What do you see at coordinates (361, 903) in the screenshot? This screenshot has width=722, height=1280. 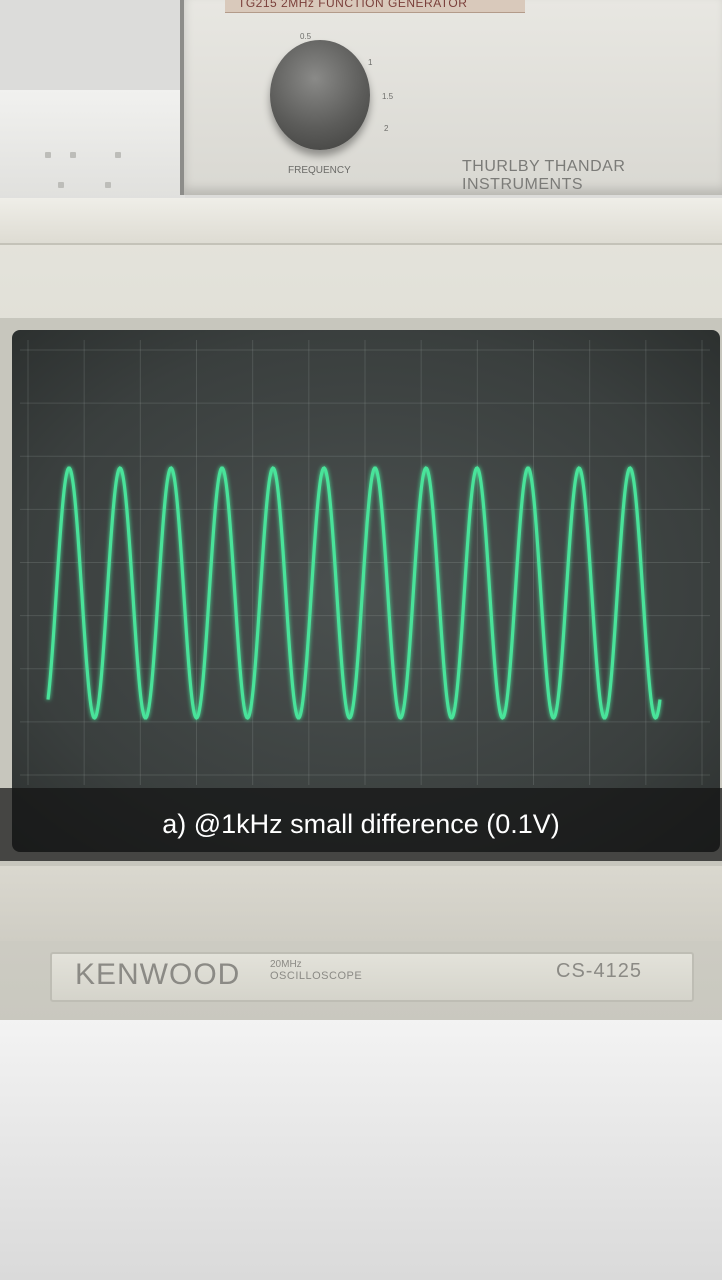 I see `lower-bezel` at bounding box center [361, 903].